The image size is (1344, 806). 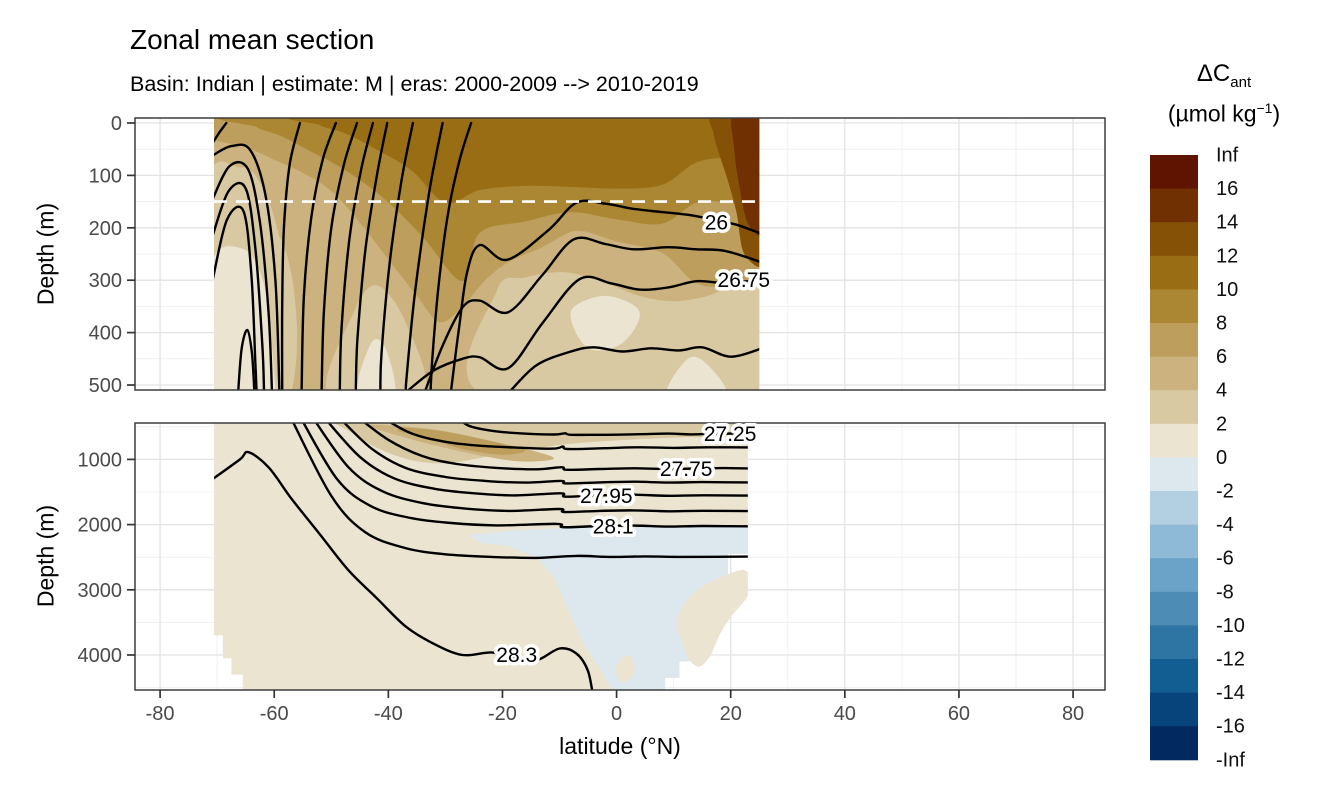 I want to click on y-axis-tick-label: 3000, so click(x=100, y=591).